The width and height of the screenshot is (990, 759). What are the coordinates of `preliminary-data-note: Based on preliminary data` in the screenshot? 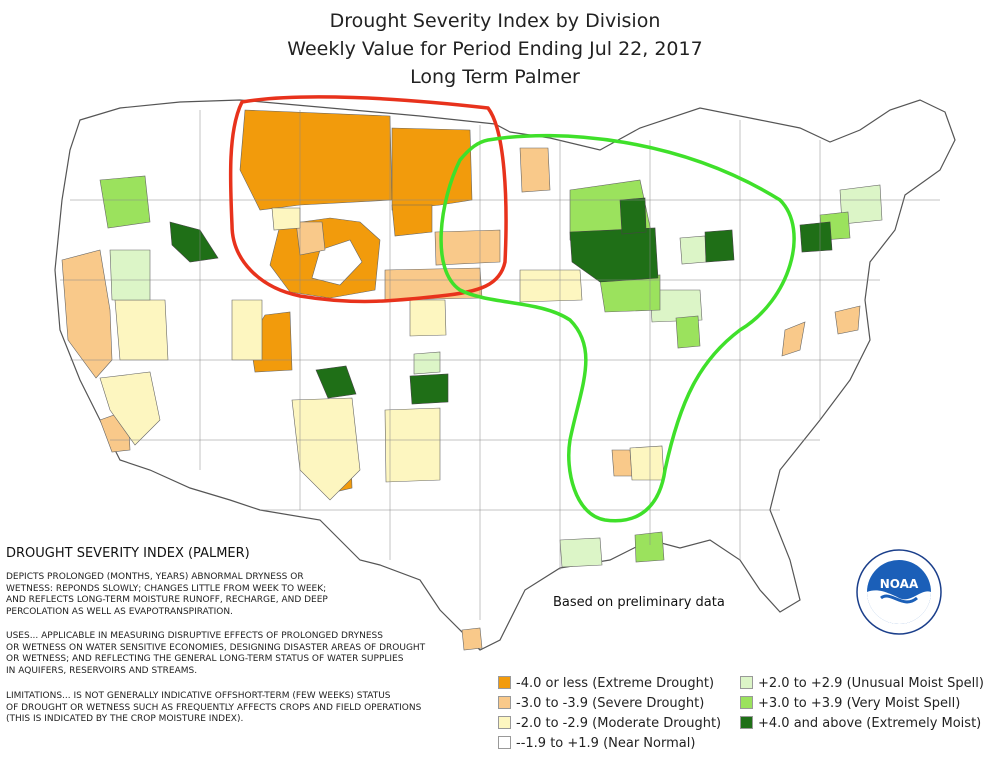 It's located at (639, 602).